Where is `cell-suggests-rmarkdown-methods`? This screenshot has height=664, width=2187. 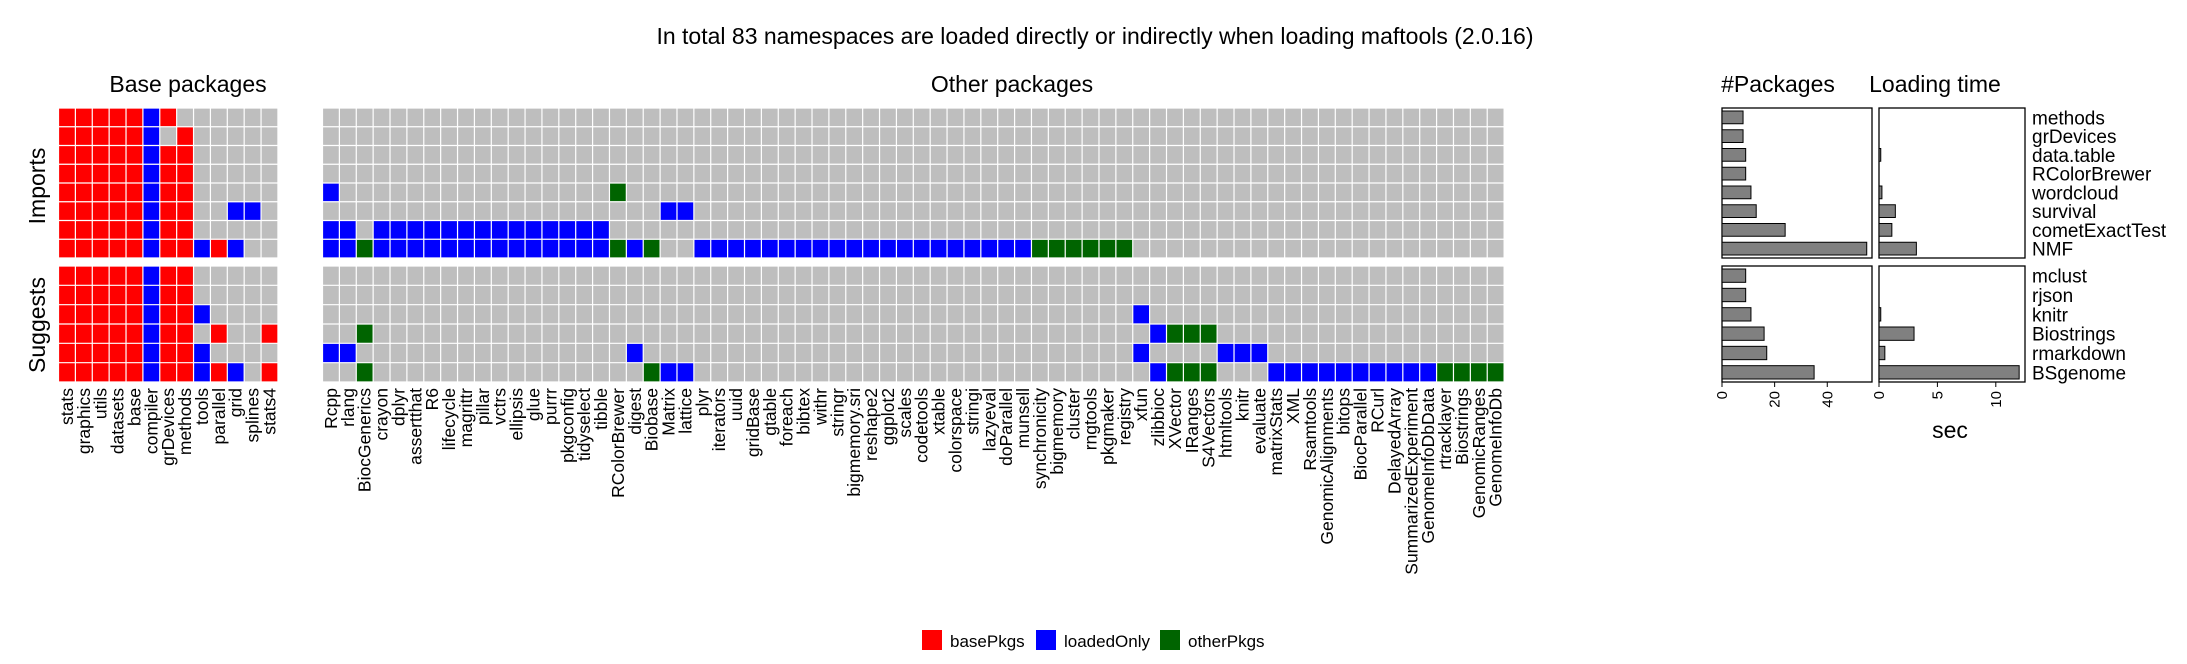
cell-suggests-rmarkdown-methods is located at coordinates (185, 353).